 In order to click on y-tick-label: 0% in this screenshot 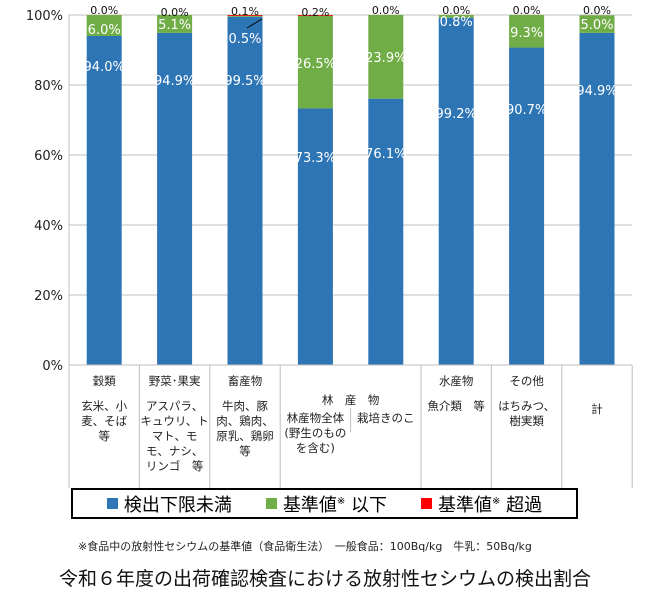, I will do `click(52, 366)`.